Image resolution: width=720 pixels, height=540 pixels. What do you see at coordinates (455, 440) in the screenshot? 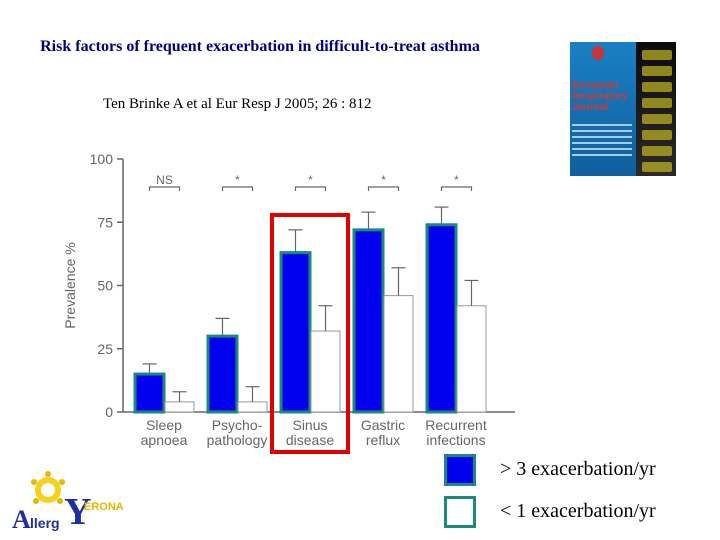
I see `x-tick-label: infections` at bounding box center [455, 440].